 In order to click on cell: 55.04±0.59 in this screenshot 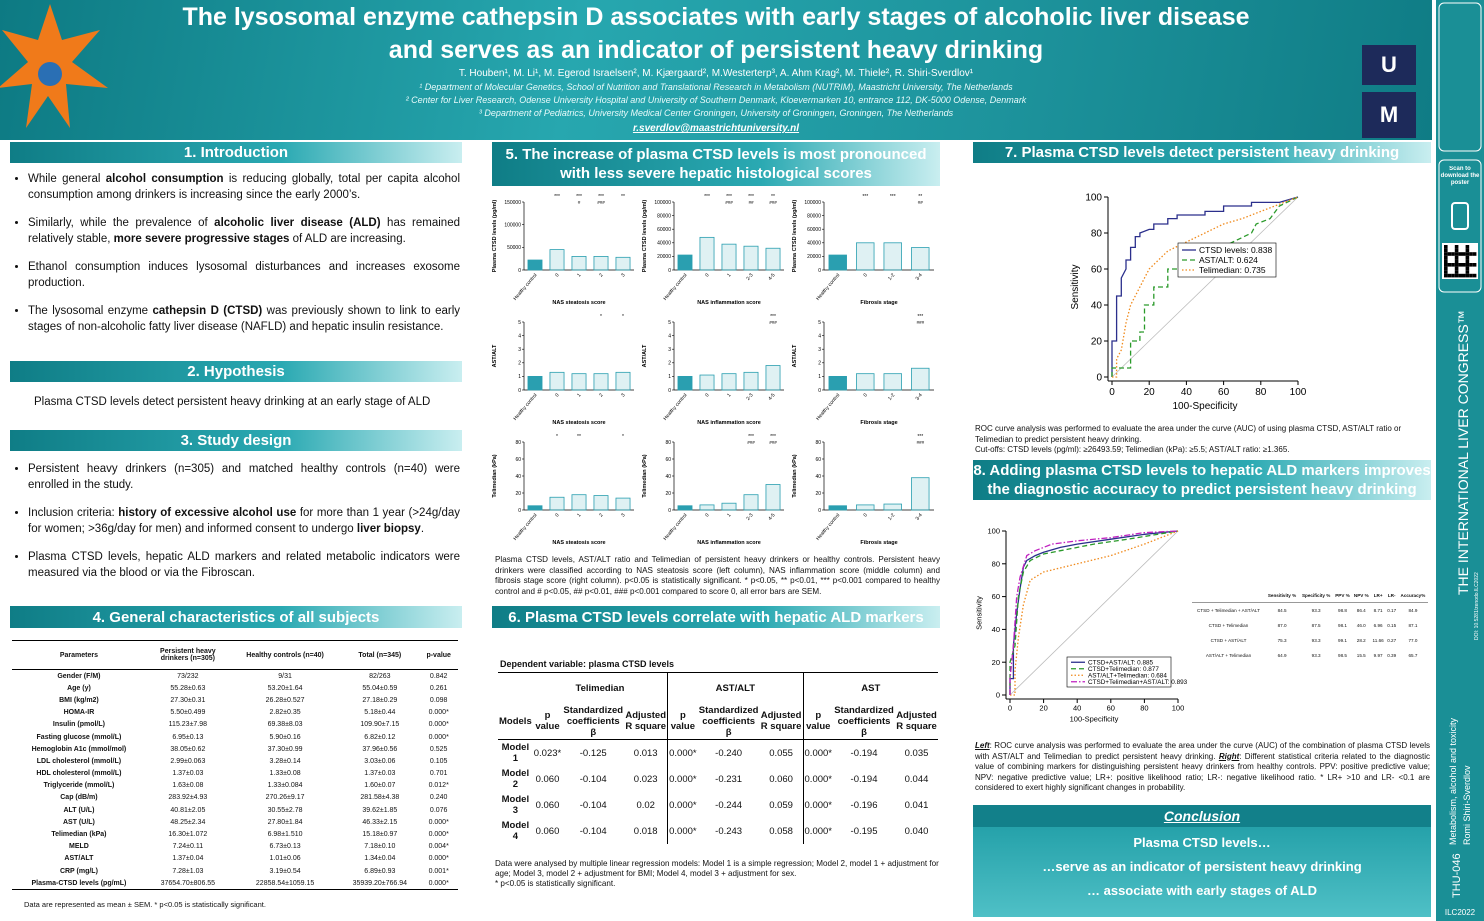, I will do `click(380, 688)`.